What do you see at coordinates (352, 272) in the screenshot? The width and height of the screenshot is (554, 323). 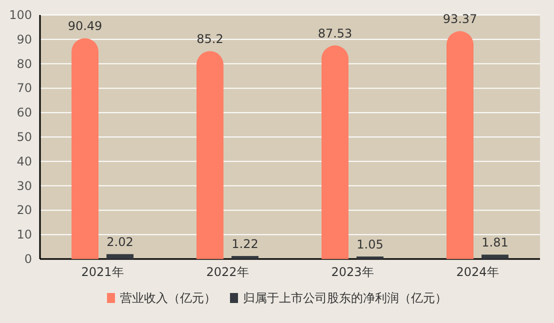 I see `x-tick-label: 2023年` at bounding box center [352, 272].